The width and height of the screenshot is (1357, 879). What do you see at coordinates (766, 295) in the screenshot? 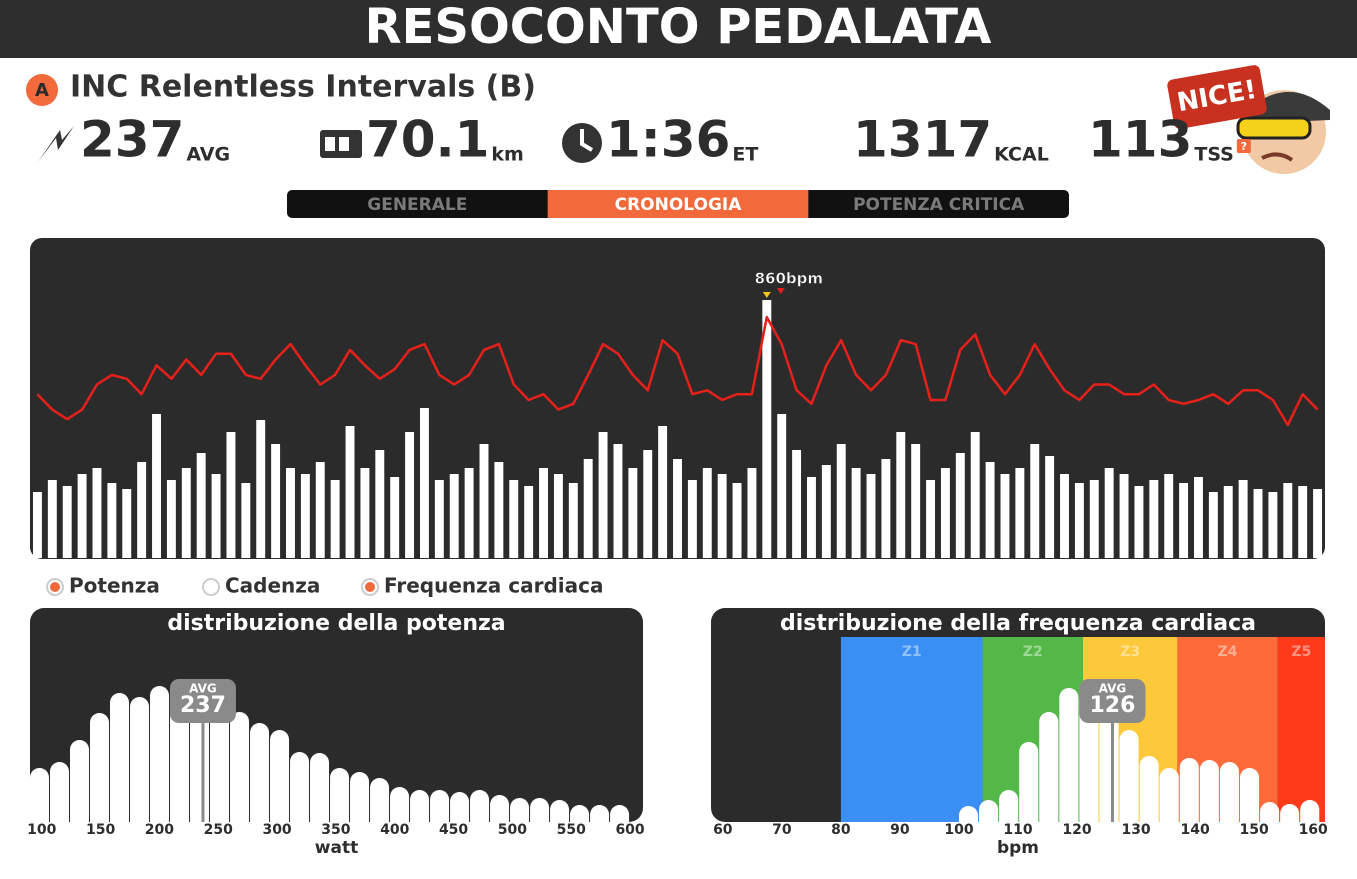
I see `marker-power` at bounding box center [766, 295].